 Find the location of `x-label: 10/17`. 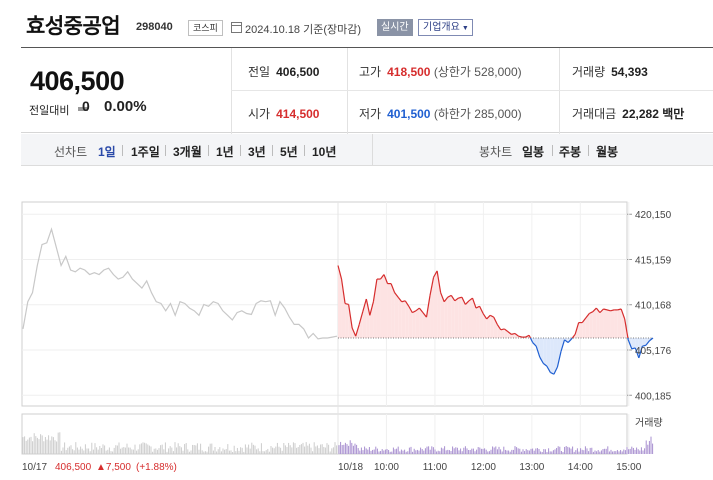

x-label: 10/17 is located at coordinates (34, 467).